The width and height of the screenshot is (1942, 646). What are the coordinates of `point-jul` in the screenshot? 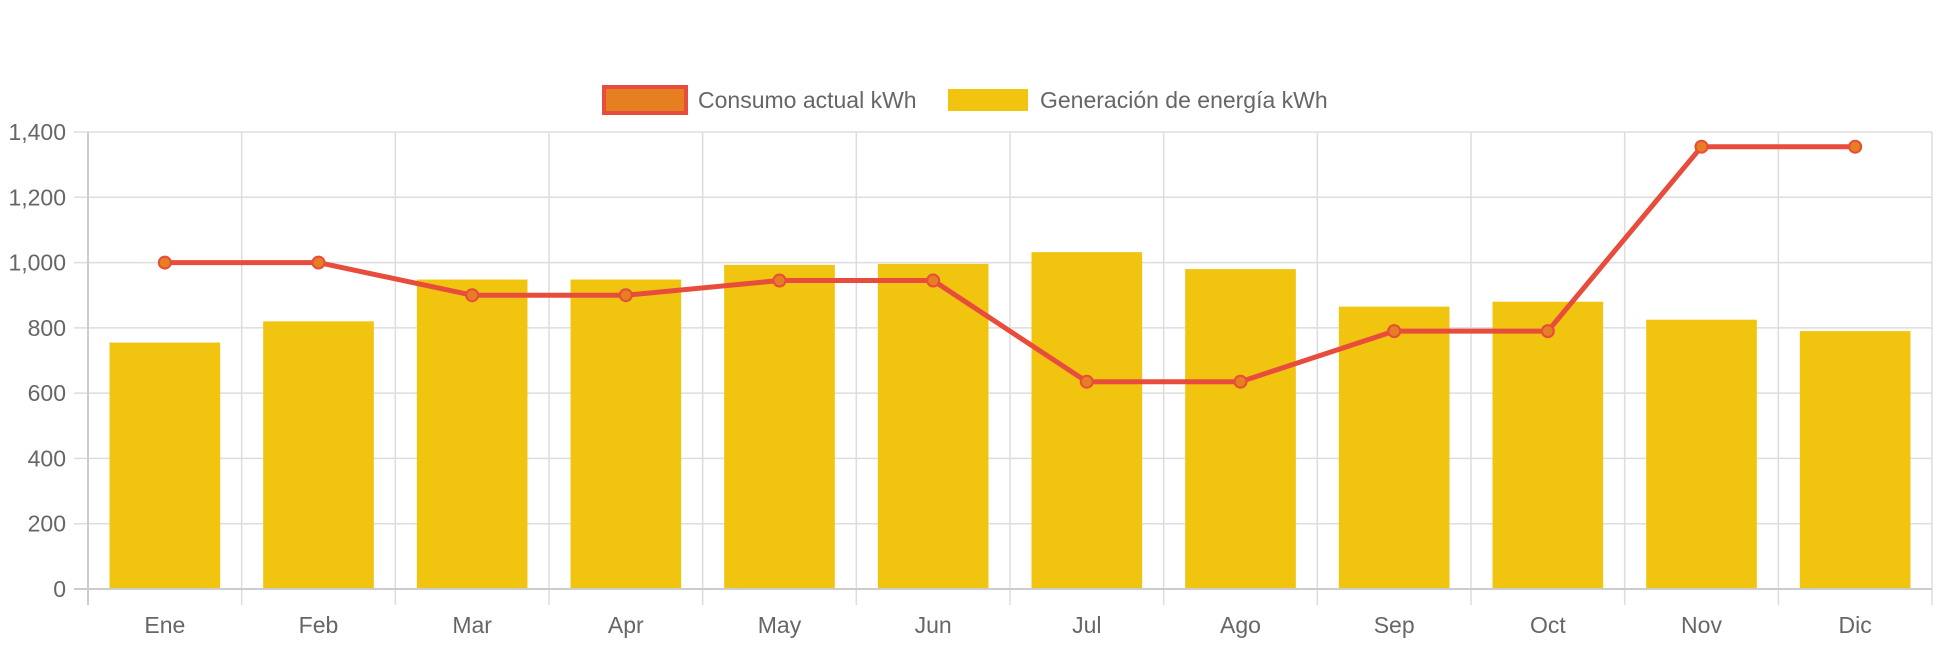 It's located at (1086, 381).